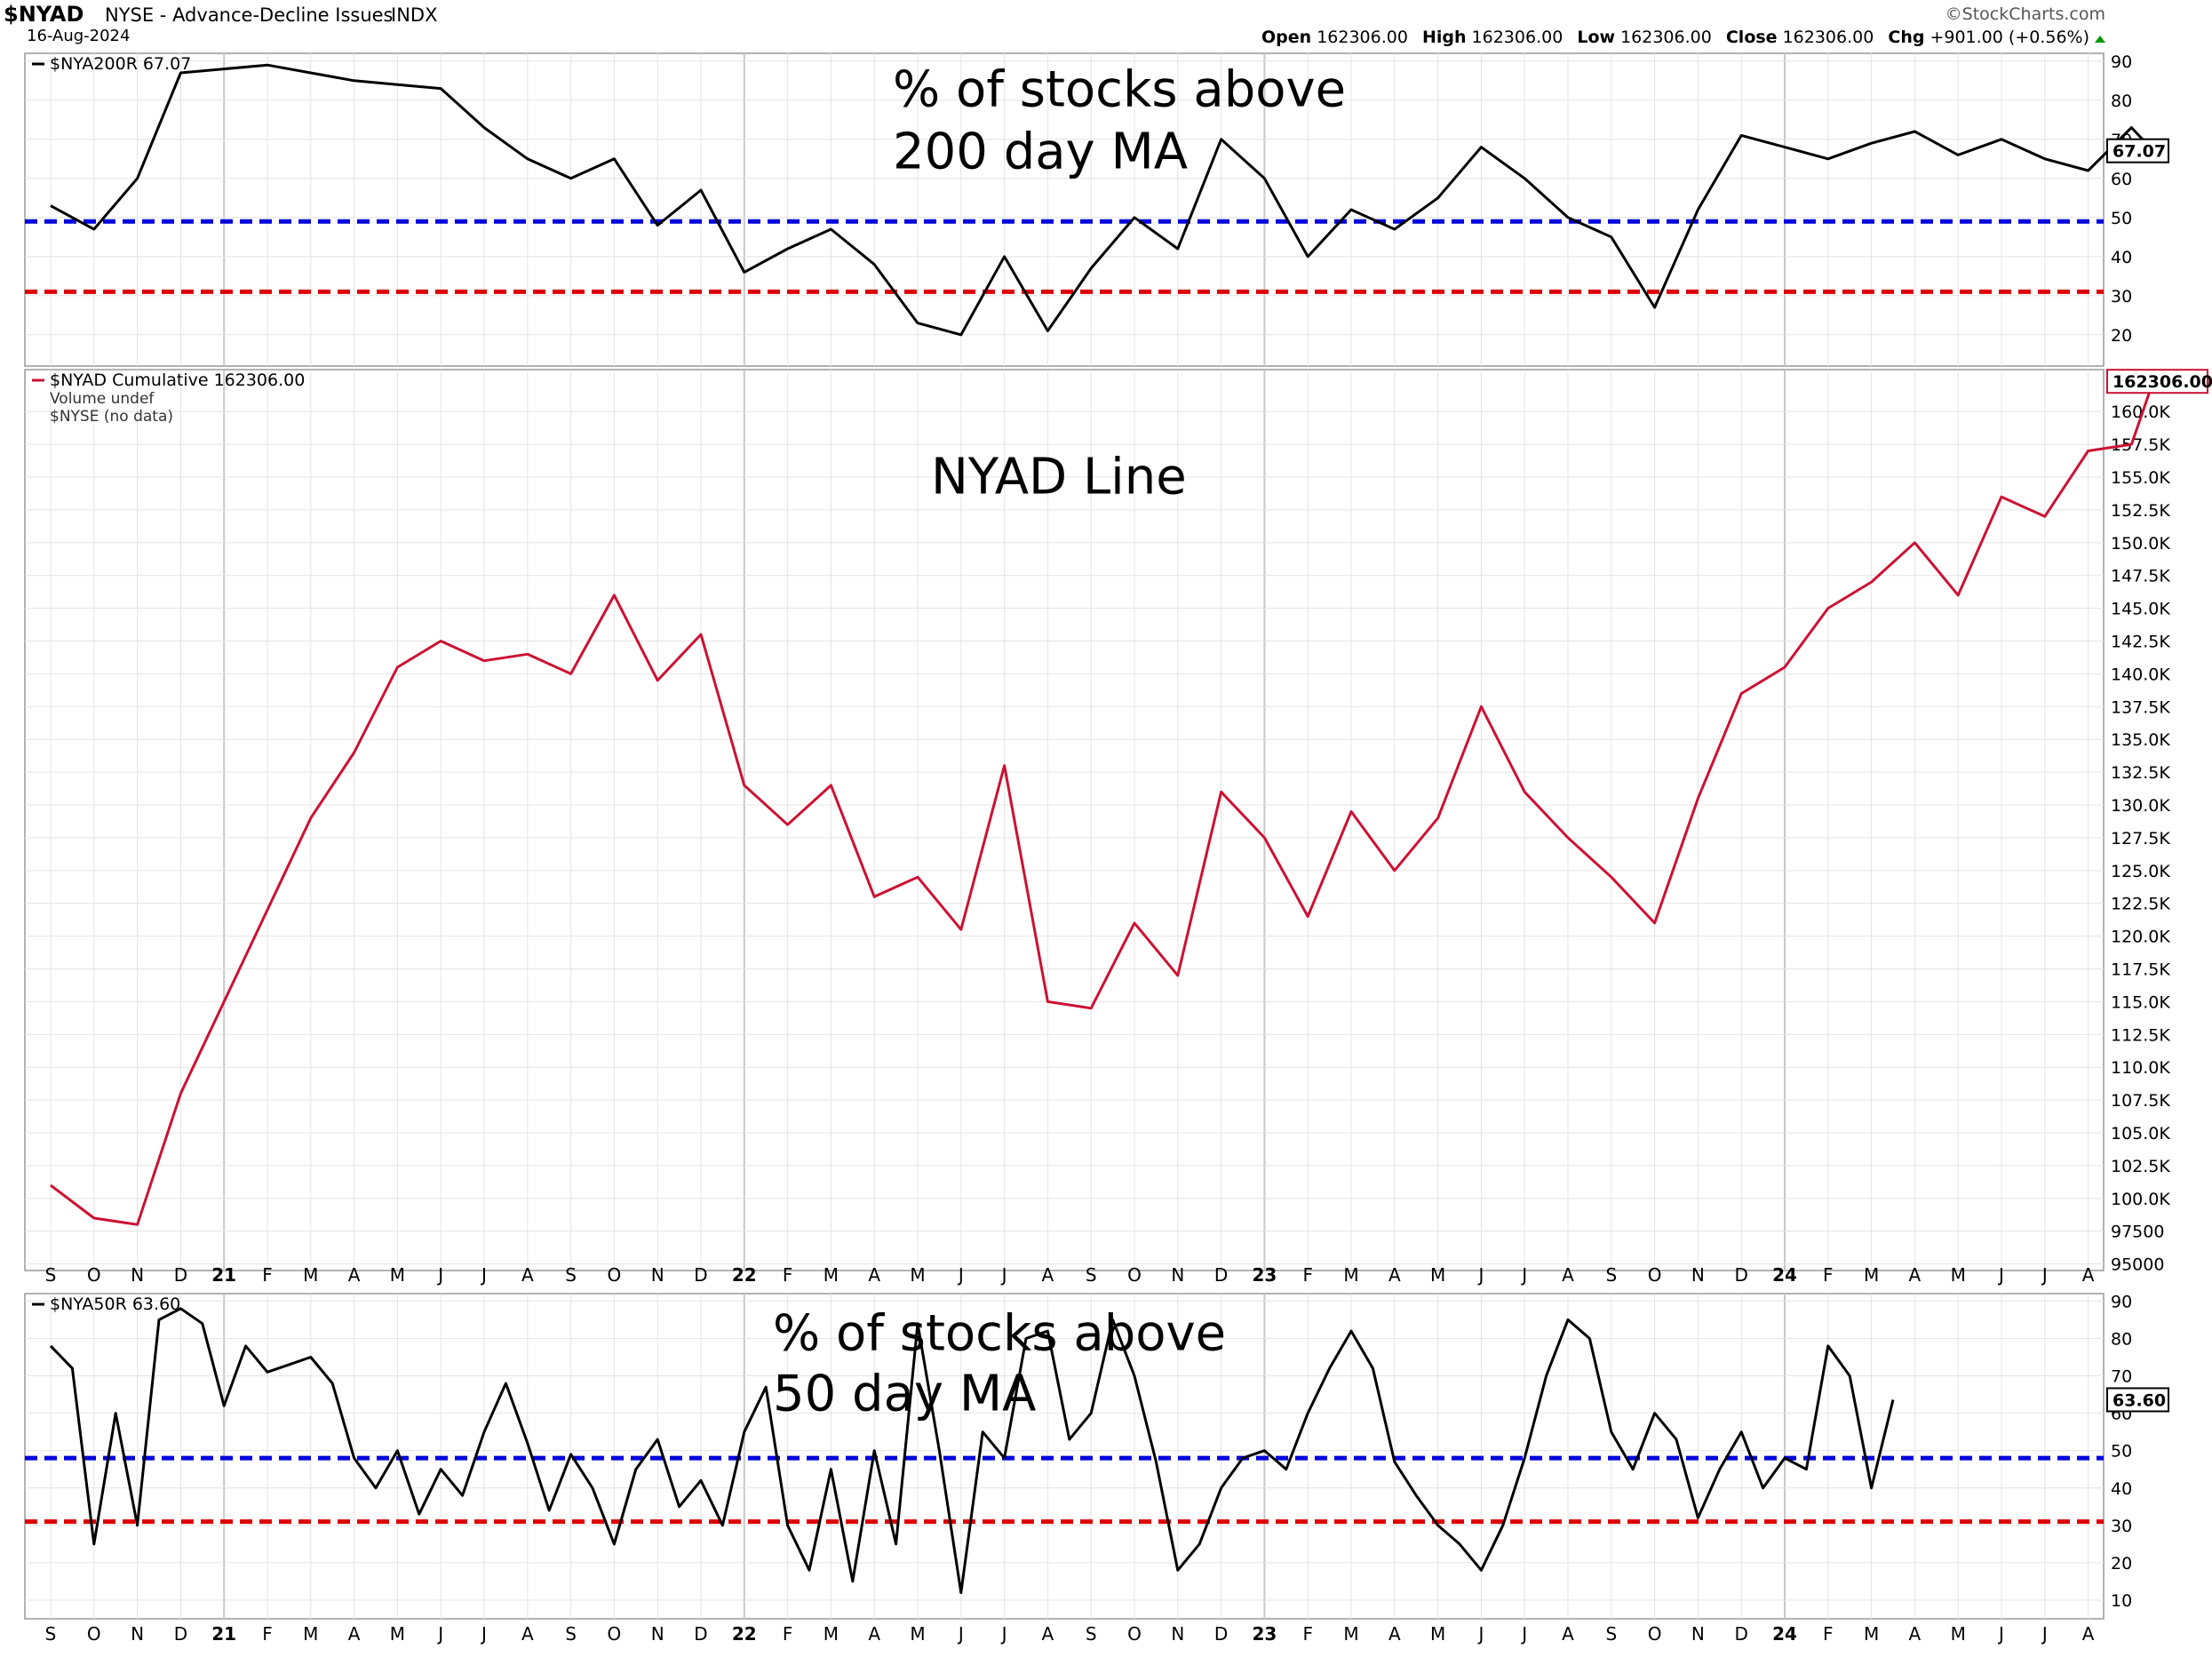 This screenshot has height=1665, width=2212. What do you see at coordinates (2141, 1101) in the screenshot?
I see `y-tick-label: 107.5K` at bounding box center [2141, 1101].